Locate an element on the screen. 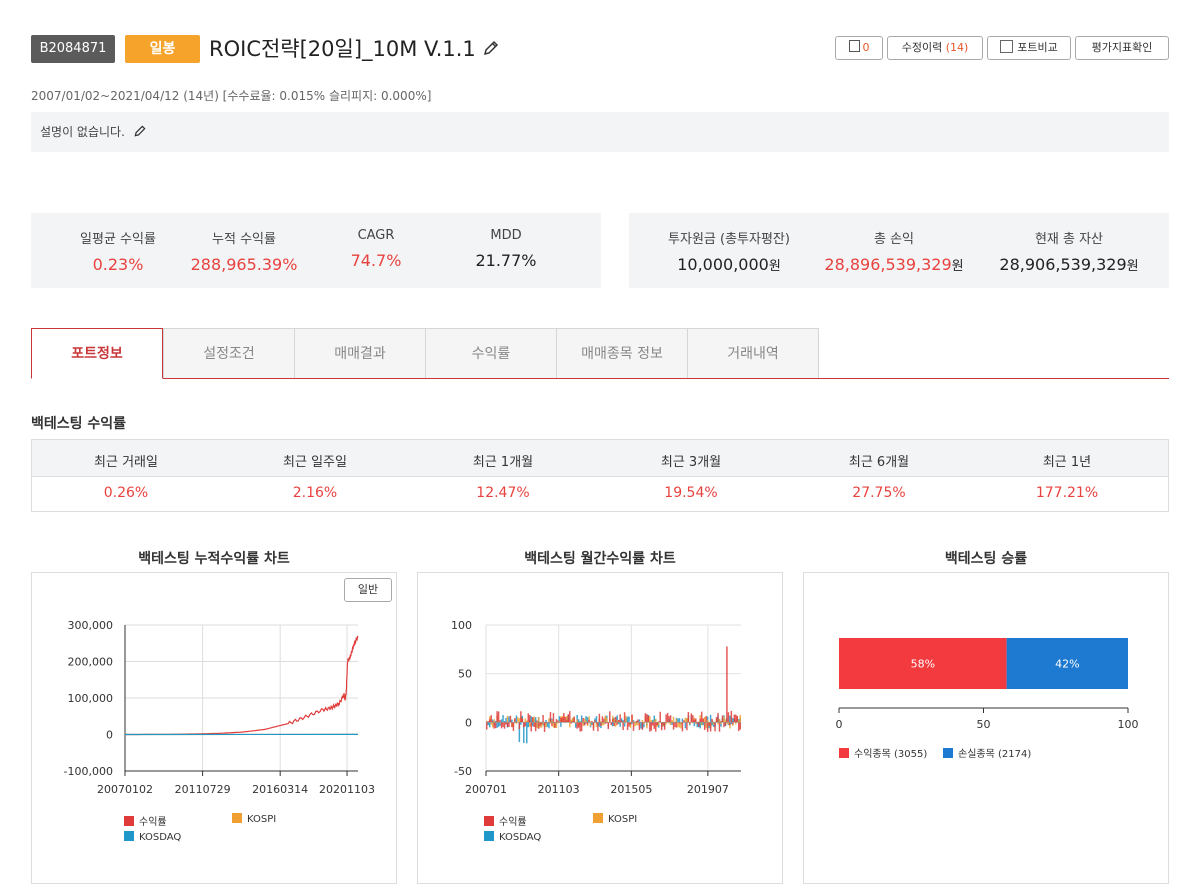  monthly-chart-svg: 100 50 0 -50 200701 201103 201505 201907 is located at coordinates (596, 707).